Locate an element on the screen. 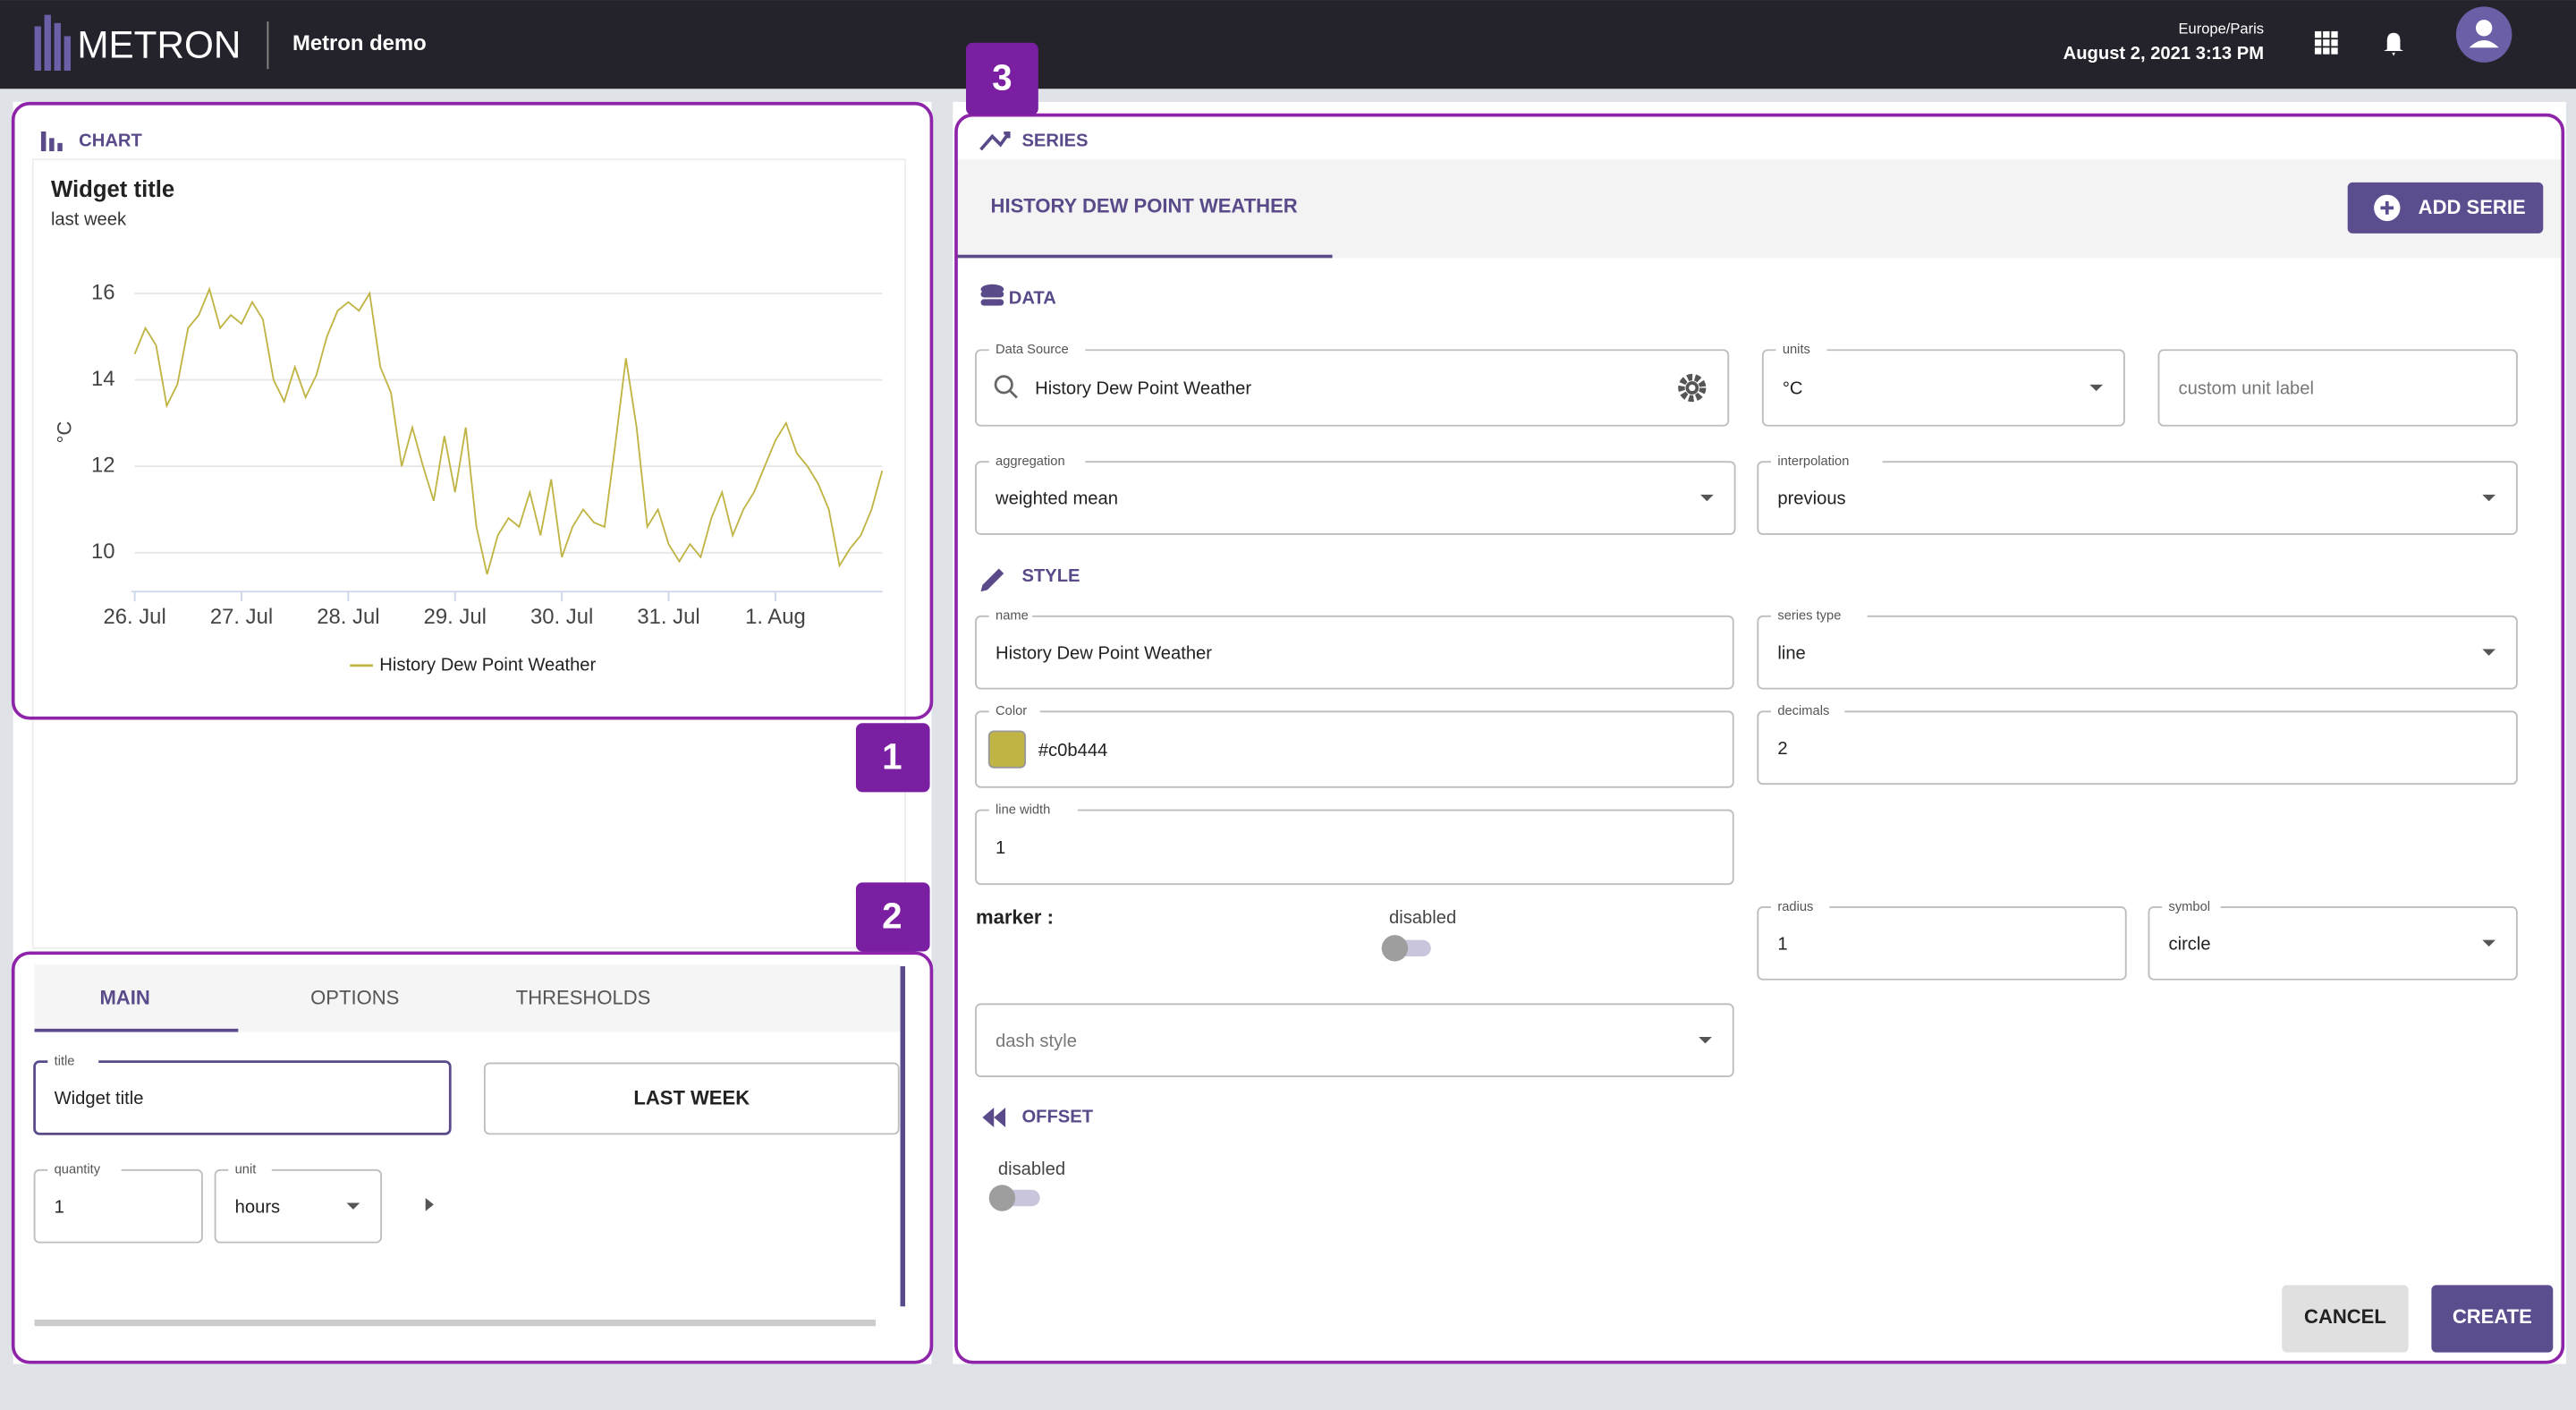  series-icon is located at coordinates (995, 141).